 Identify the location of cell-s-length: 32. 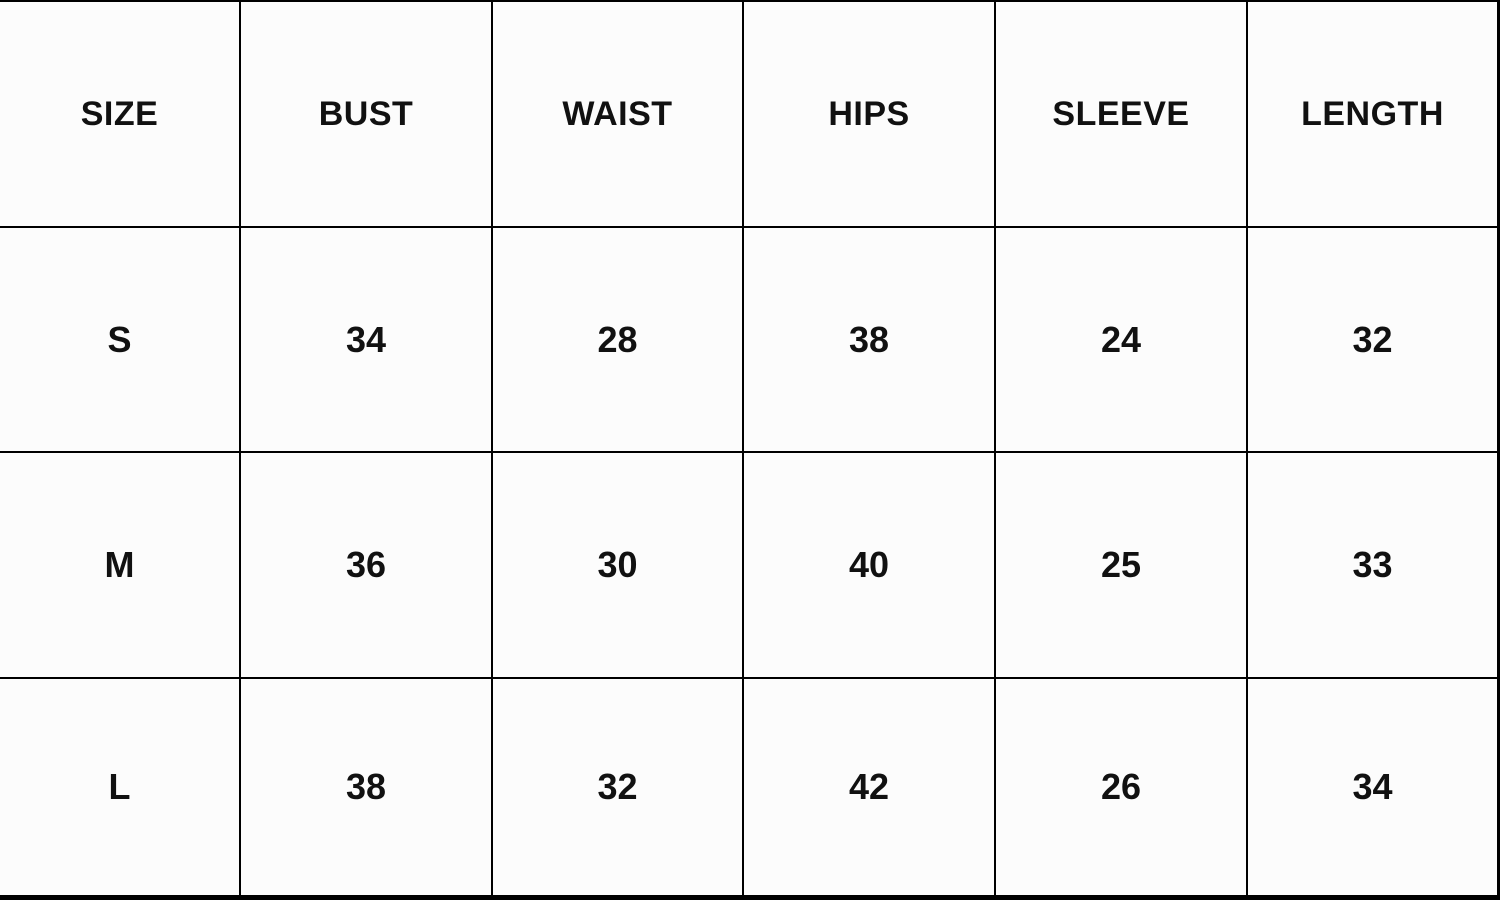
(1372, 339).